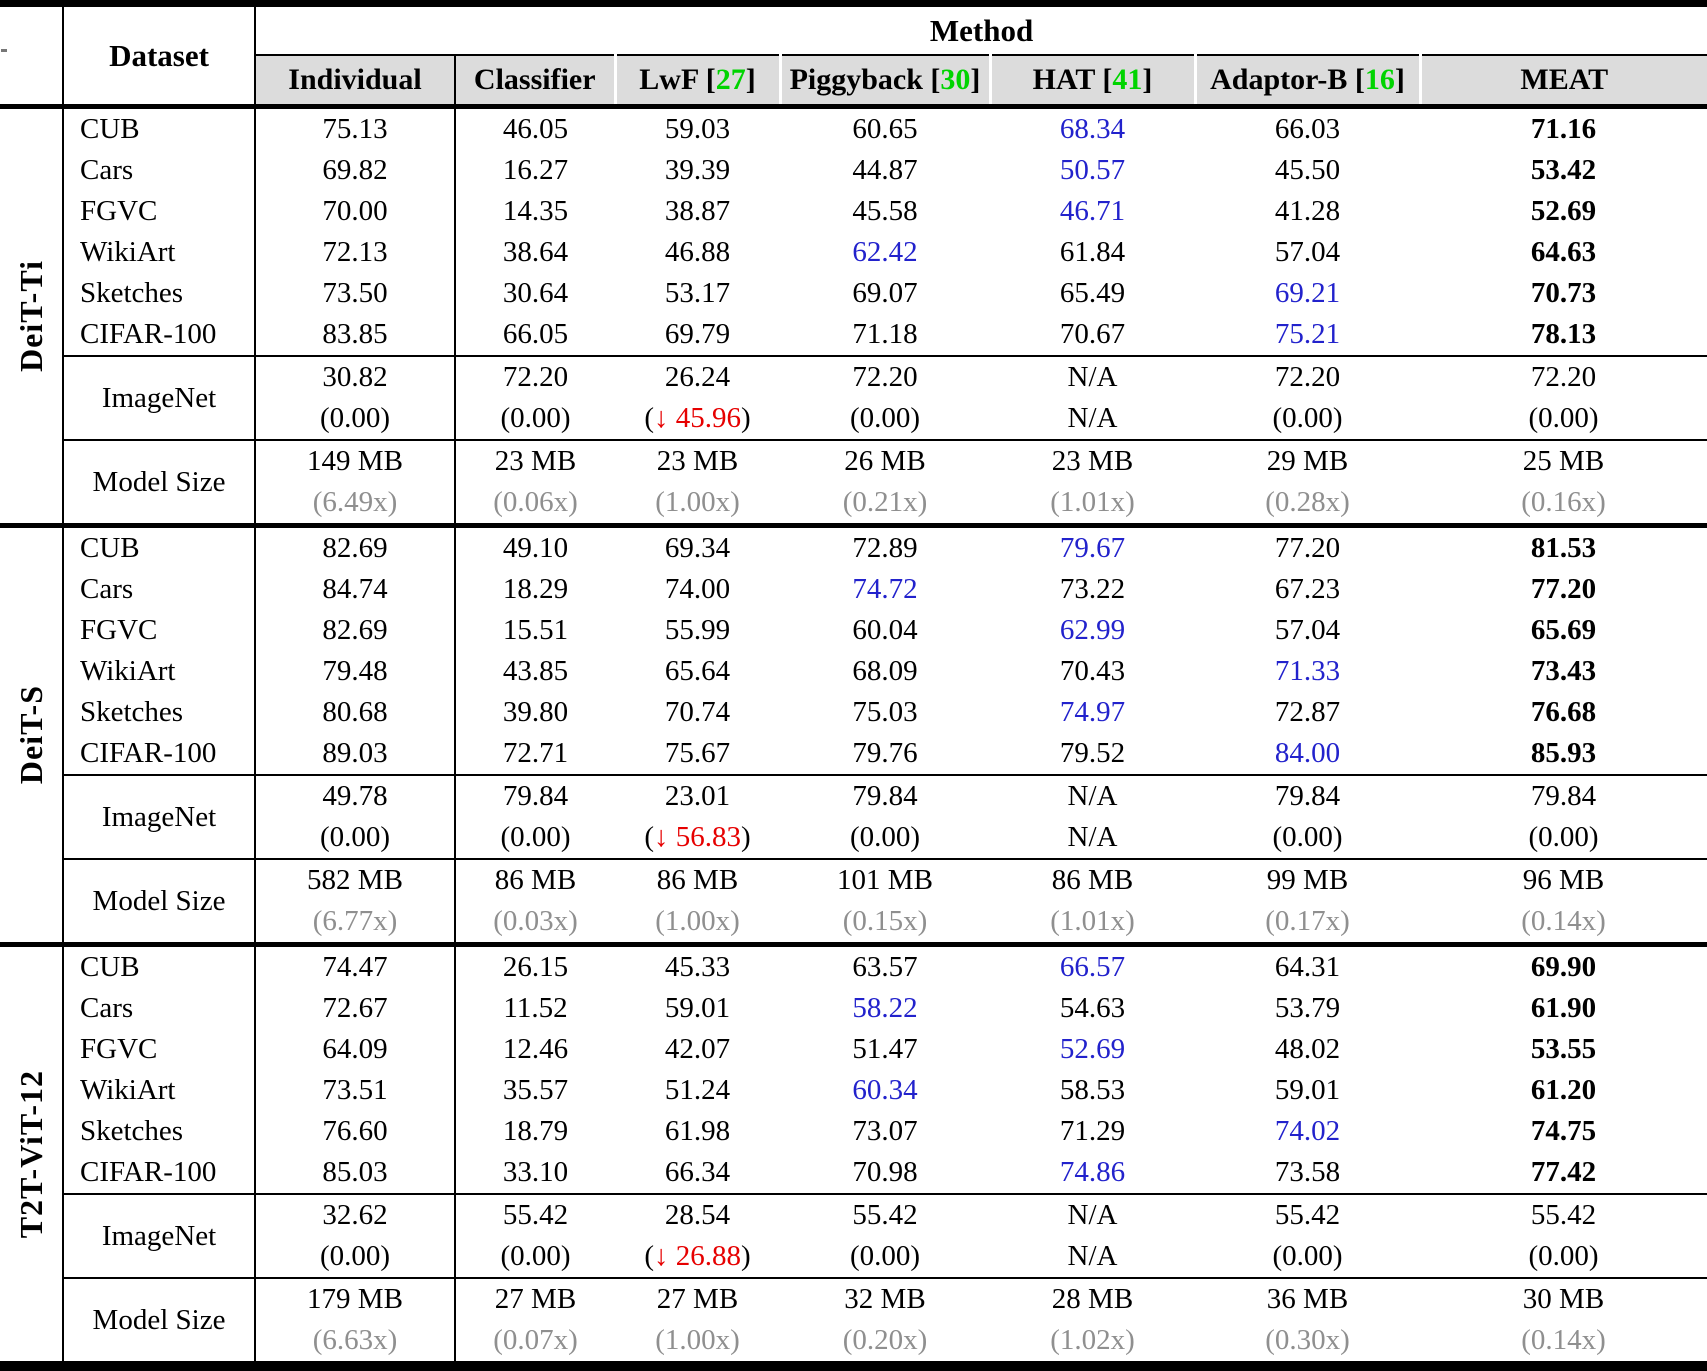 This screenshot has width=1707, height=1371. I want to click on value-cell: 79.48, so click(355, 671).